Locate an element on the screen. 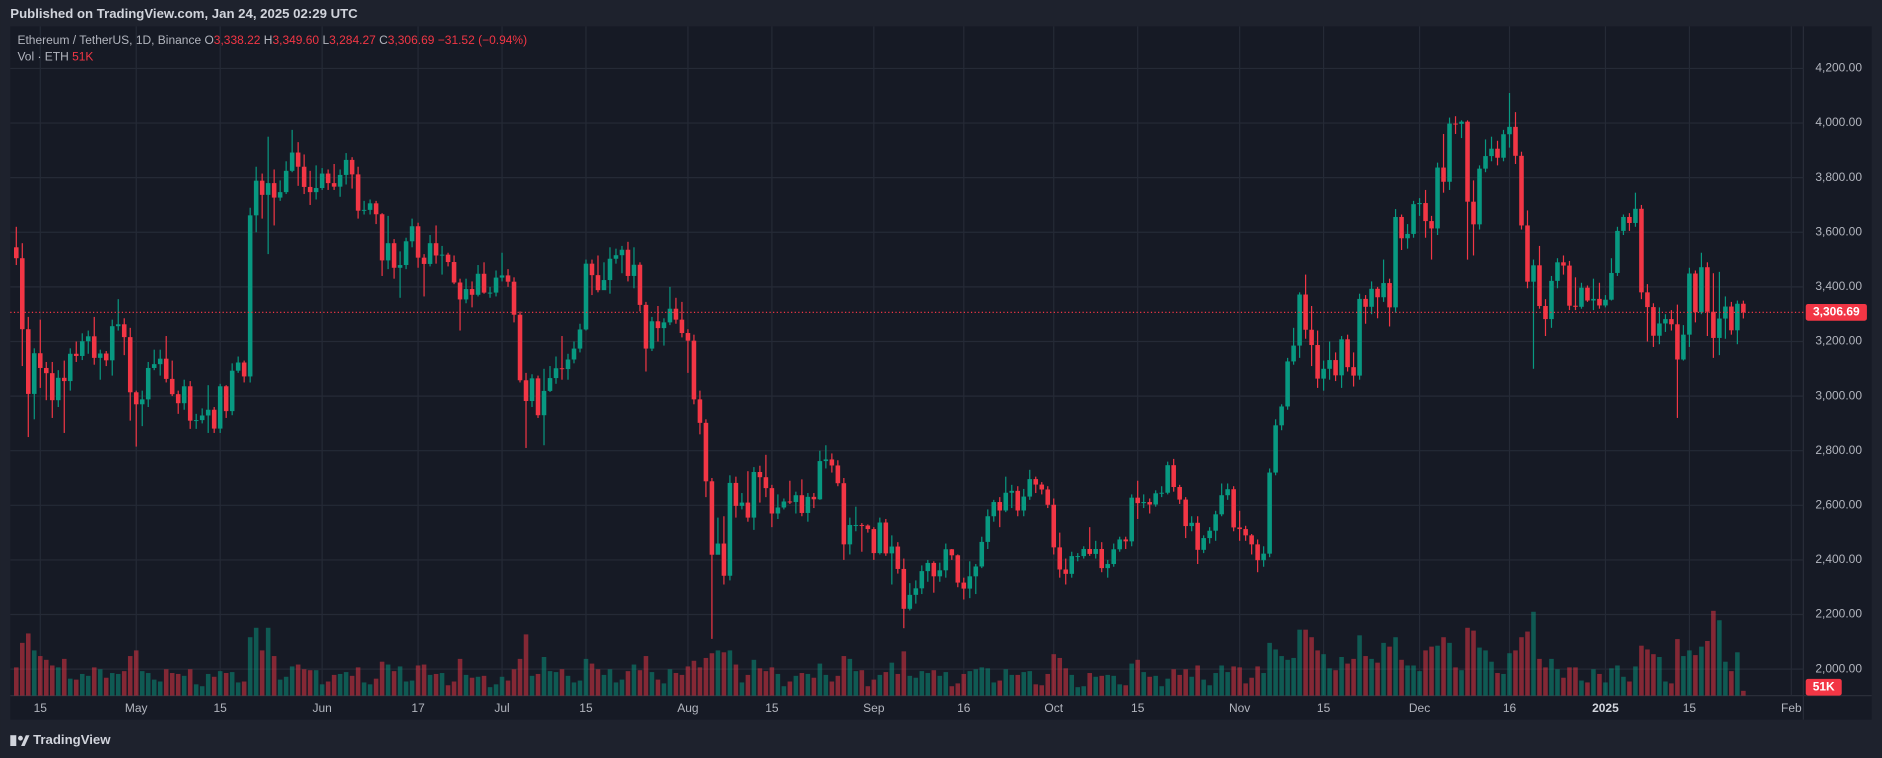 This screenshot has height=758, width=1882. y-tick-label: 2,600.00 is located at coordinates (1838, 504).